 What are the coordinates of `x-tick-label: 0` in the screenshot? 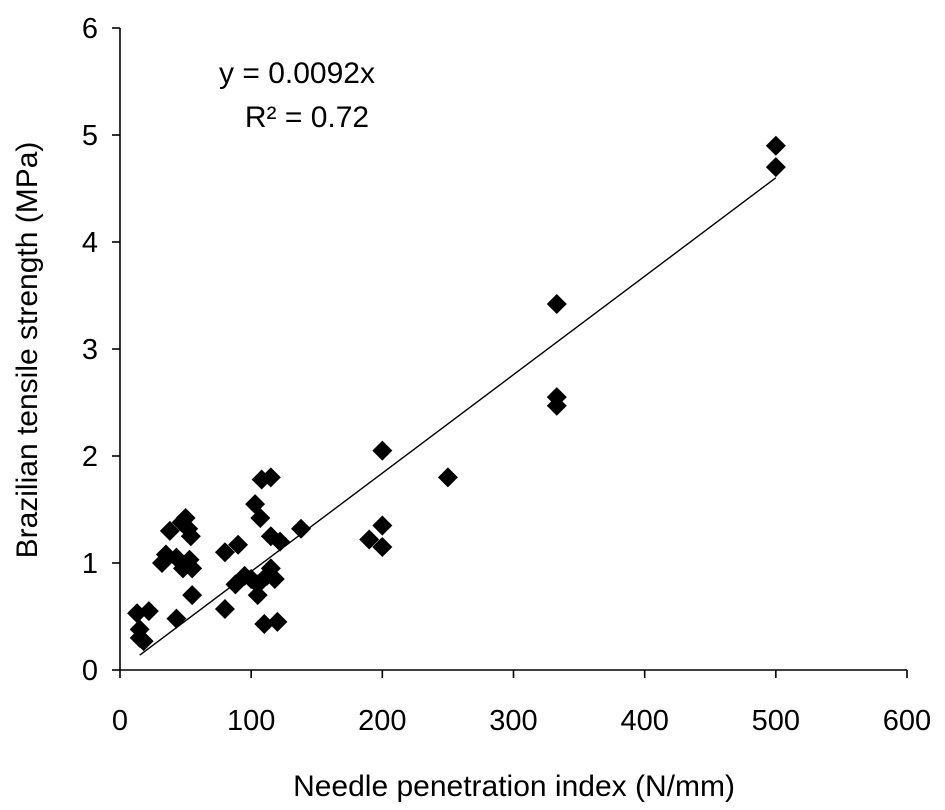 It's located at (120, 721).